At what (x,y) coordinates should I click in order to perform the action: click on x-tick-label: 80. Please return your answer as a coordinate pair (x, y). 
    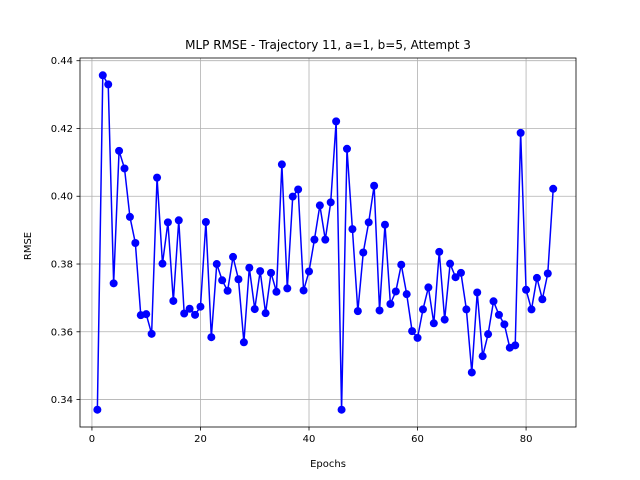
    Looking at the image, I should click on (526, 439).